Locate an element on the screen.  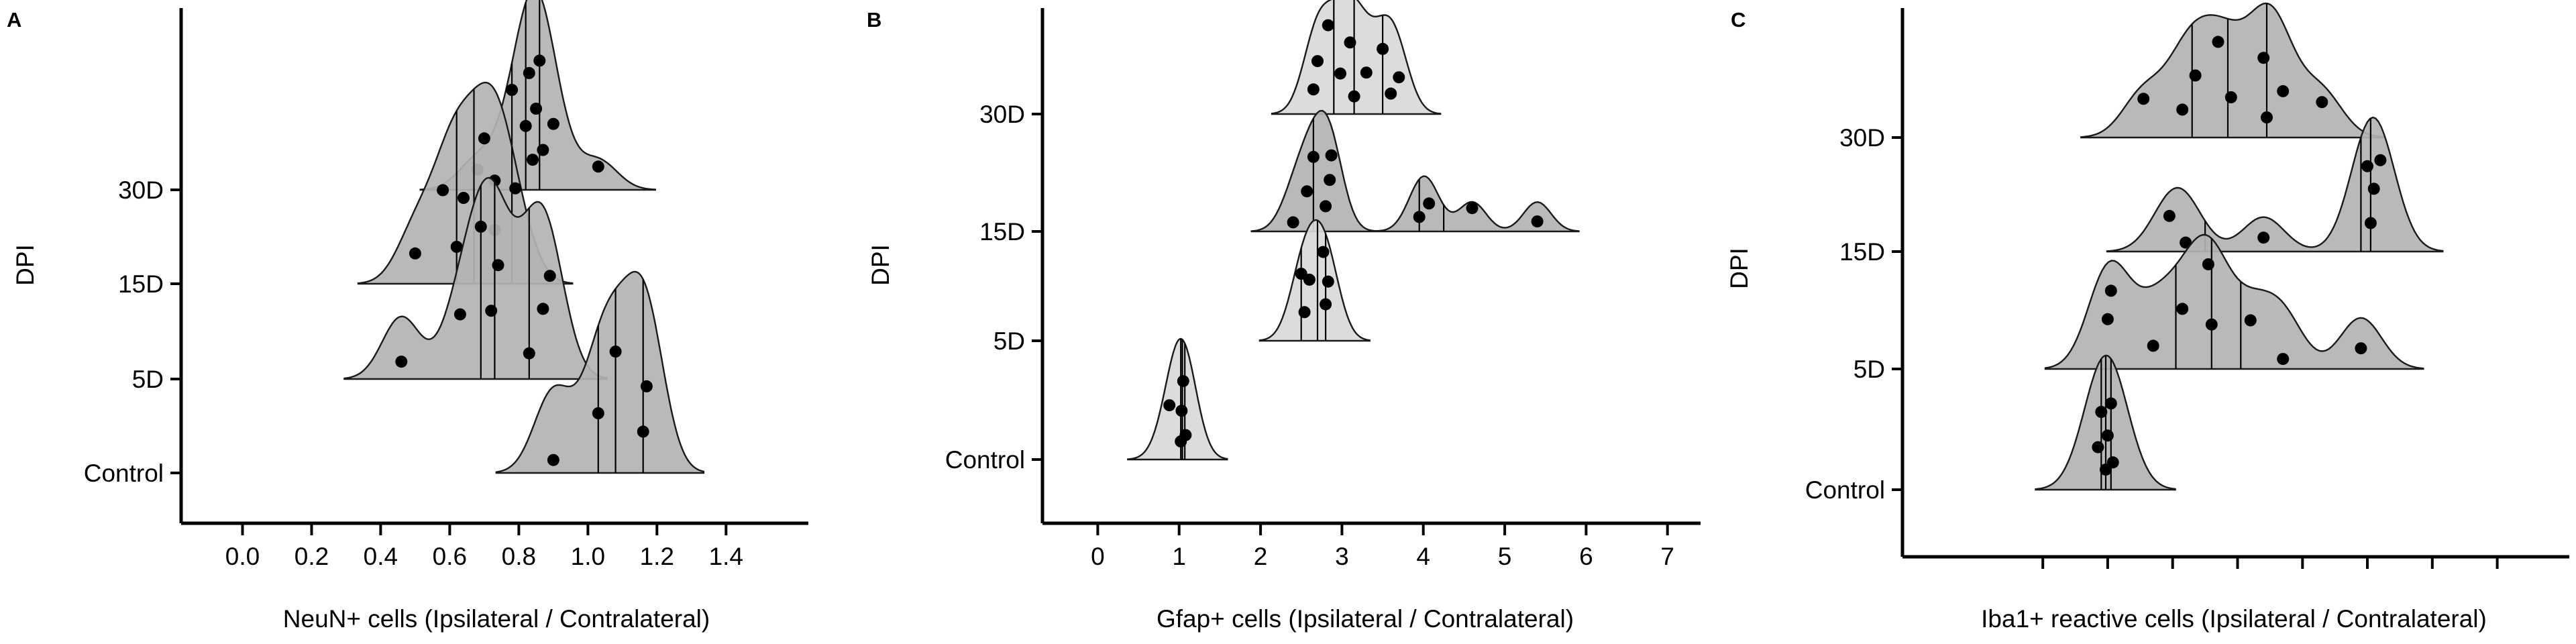
panel-b-y-tick-label-30d: 30D is located at coordinates (1002, 114).